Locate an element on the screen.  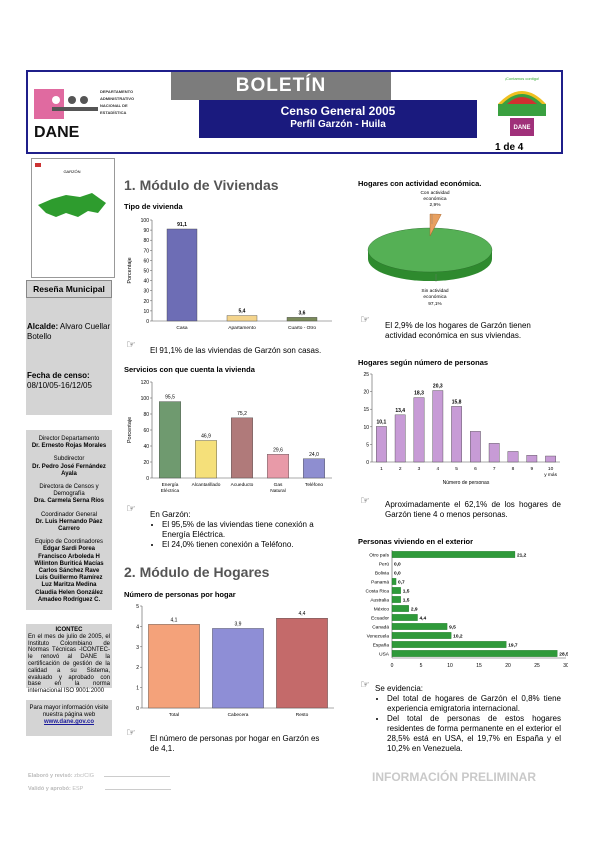
x-tick-label: Apartamento is located at coordinates (242, 328).